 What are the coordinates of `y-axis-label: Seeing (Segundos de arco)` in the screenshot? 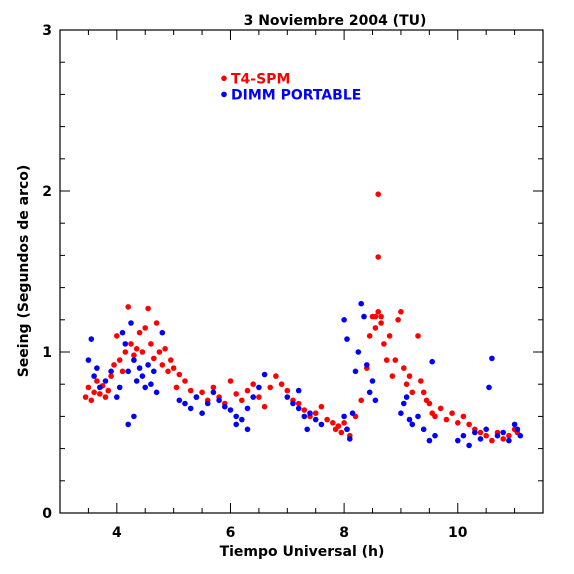 It's located at (24, 271).